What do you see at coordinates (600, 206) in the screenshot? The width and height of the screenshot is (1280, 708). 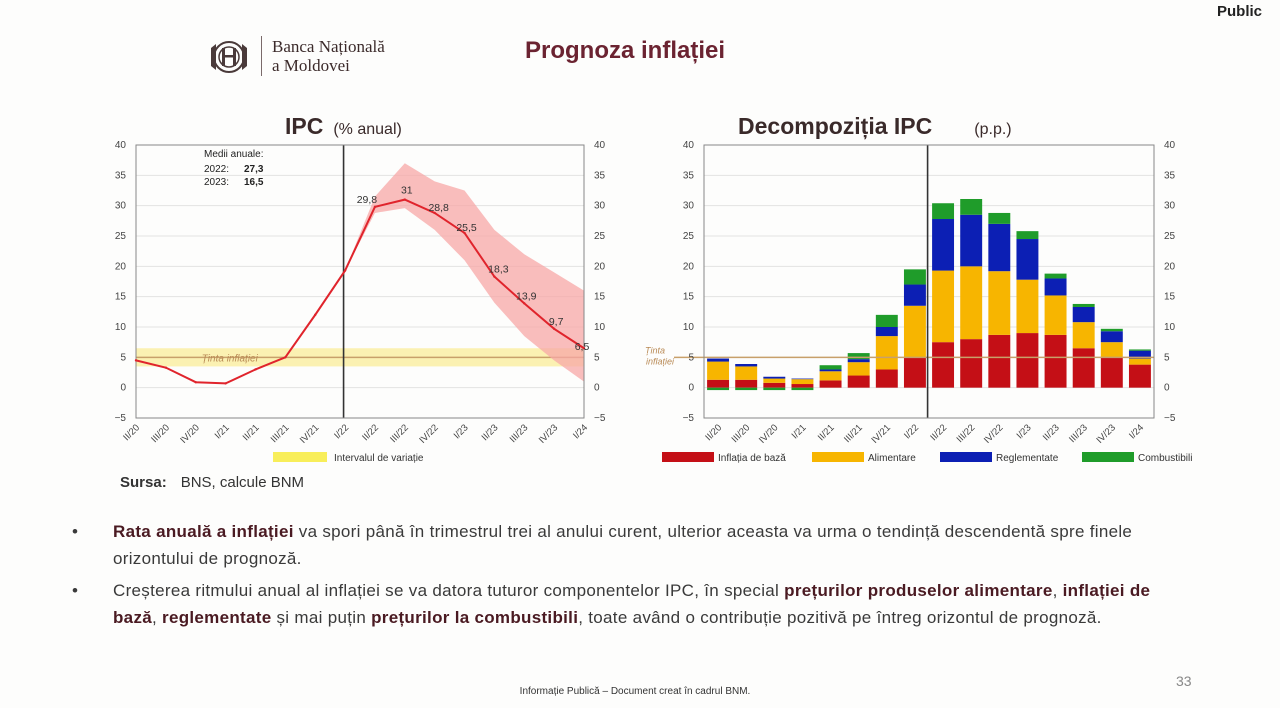 I see `y-tick-label-right: 30` at bounding box center [600, 206].